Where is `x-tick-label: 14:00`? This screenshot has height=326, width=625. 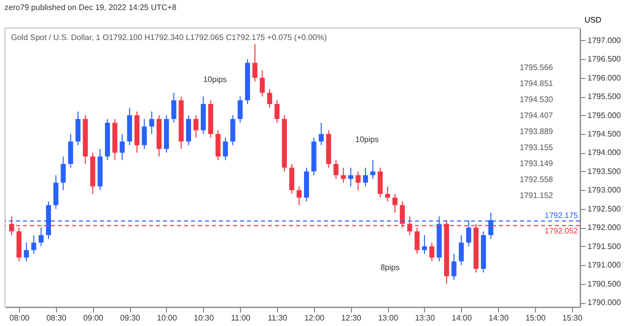 x-tick-label: 14:00 is located at coordinates (462, 318).